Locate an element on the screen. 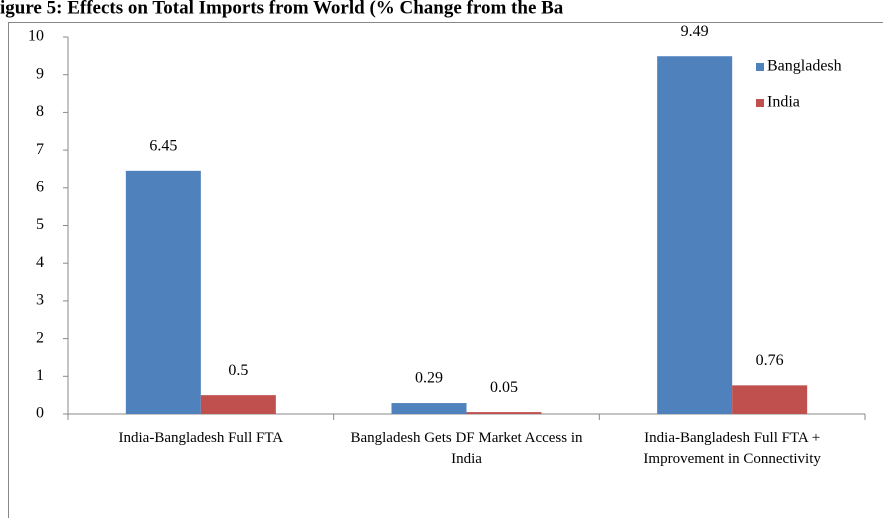  x-tick-label: India-Bangladesh Full FTA is located at coordinates (201, 438).